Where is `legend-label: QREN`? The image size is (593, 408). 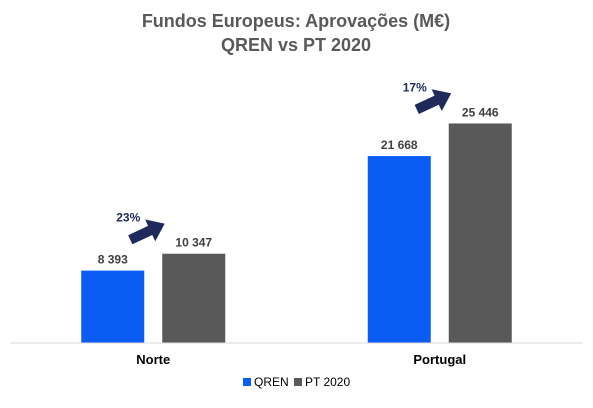
legend-label: QREN is located at coordinates (271, 382).